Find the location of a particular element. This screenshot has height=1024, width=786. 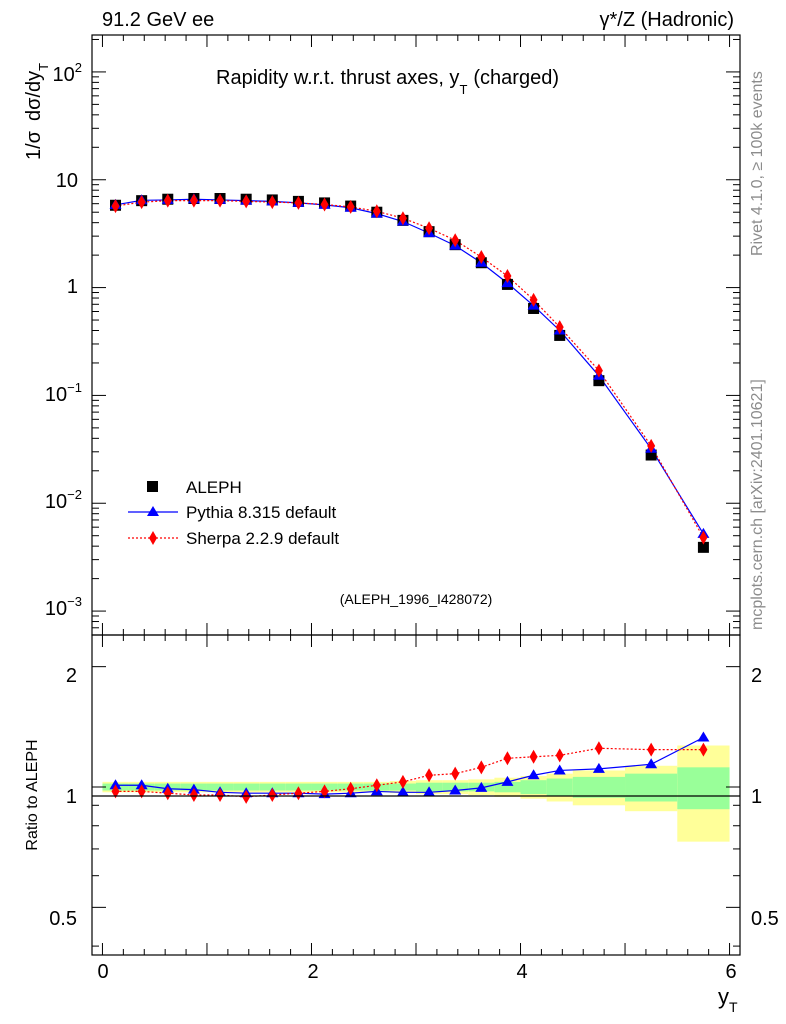

ratio-y-axis-label: Ratio to ALEPH is located at coordinates (32, 794).